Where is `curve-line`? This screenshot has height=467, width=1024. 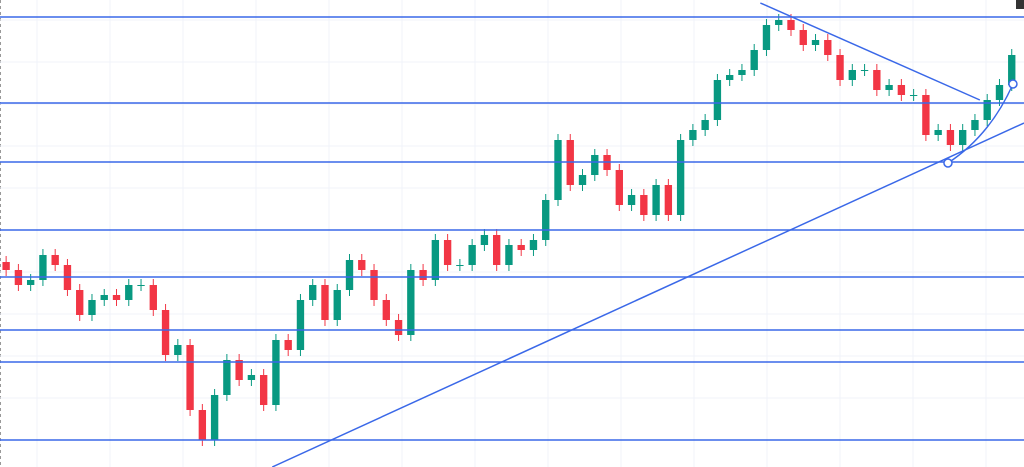 curve-line is located at coordinates (980, 123).